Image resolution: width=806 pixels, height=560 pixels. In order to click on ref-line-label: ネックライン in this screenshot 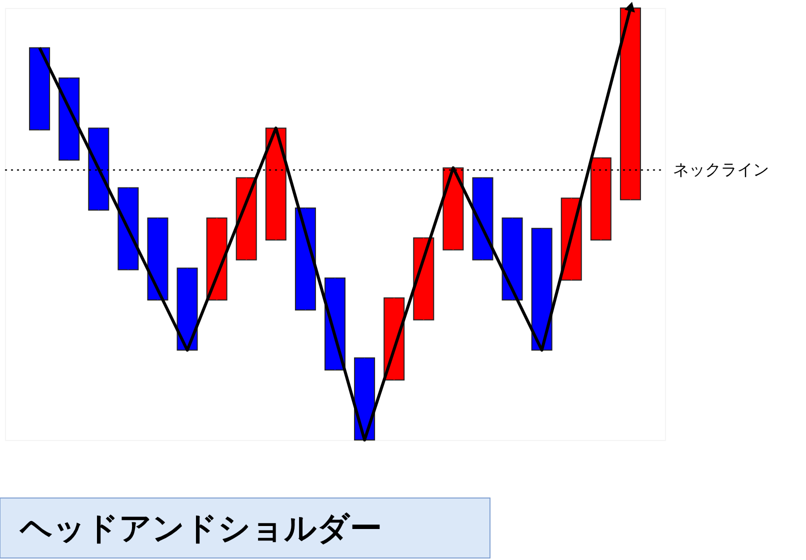, I will do `click(721, 169)`.